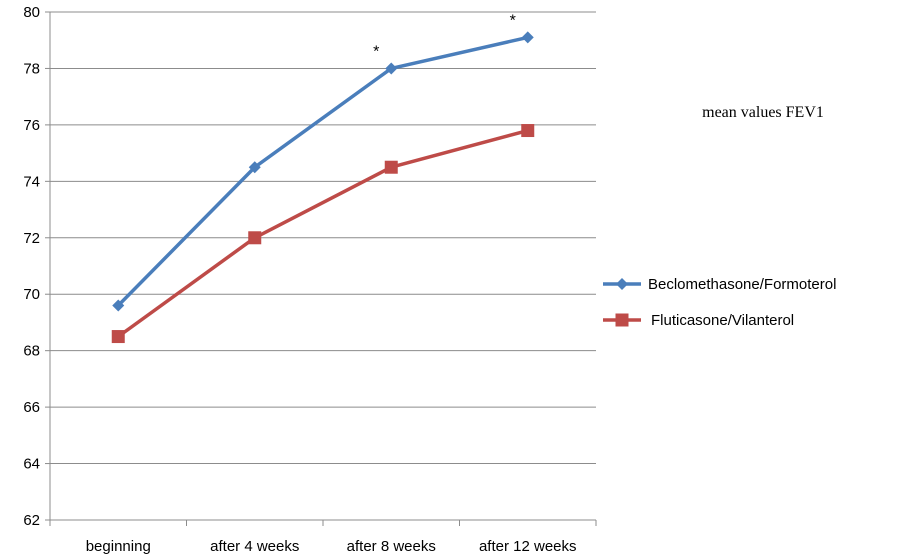 The height and width of the screenshot is (557, 900). Describe the element at coordinates (31, 12) in the screenshot. I see `y-tick-label: 80` at that location.